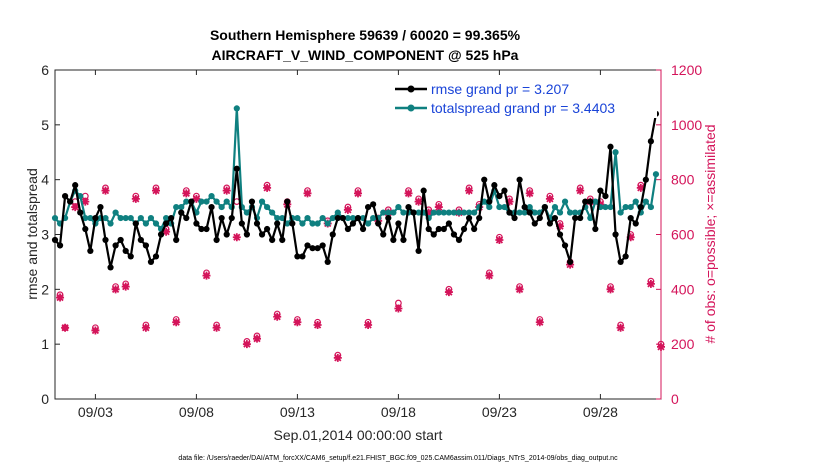 The width and height of the screenshot is (830, 470). What do you see at coordinates (710, 233) in the screenshot?
I see `y2-axis-label: # of obs: o=possible; ×=assimilated` at bounding box center [710, 233].